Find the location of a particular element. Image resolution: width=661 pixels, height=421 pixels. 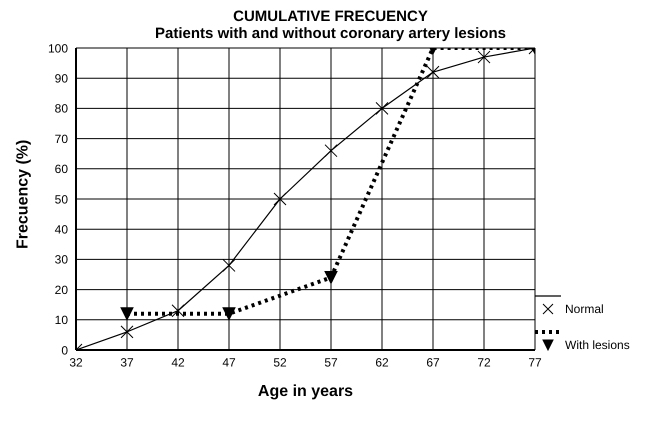

chart-title: CUMULATIVE FRECUENCY is located at coordinates (330, 16).